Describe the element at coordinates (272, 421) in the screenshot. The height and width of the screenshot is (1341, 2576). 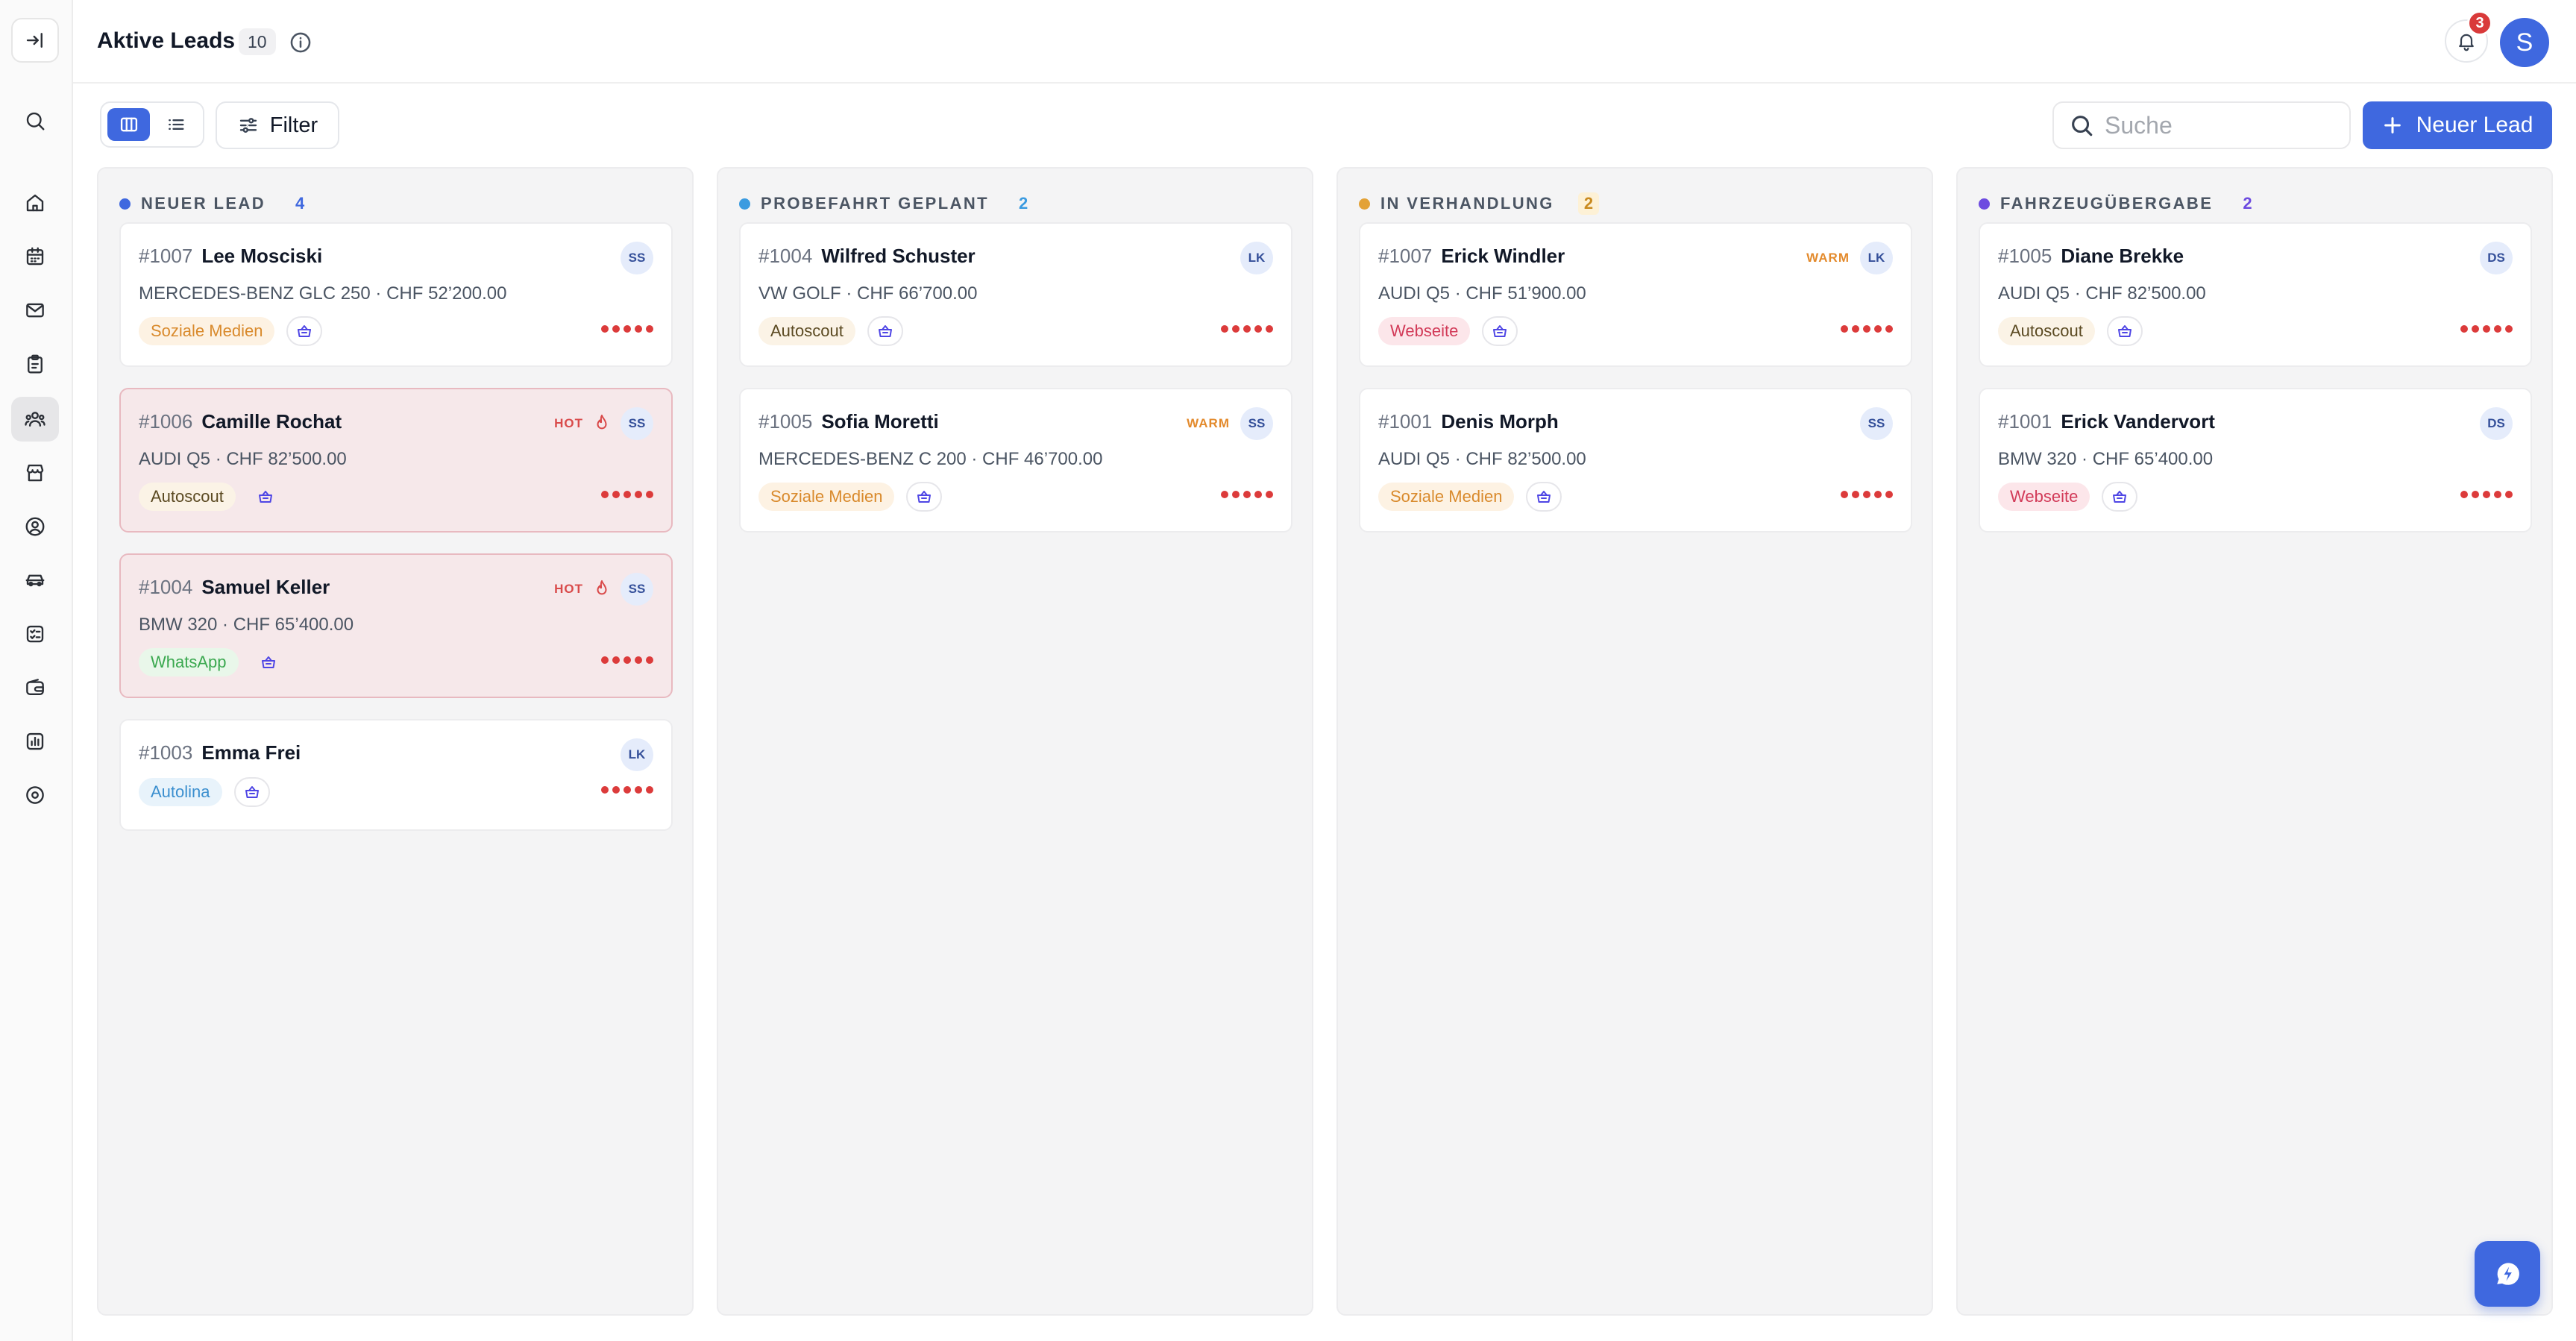
I see `lead-name: Camille Rochat` at that location.